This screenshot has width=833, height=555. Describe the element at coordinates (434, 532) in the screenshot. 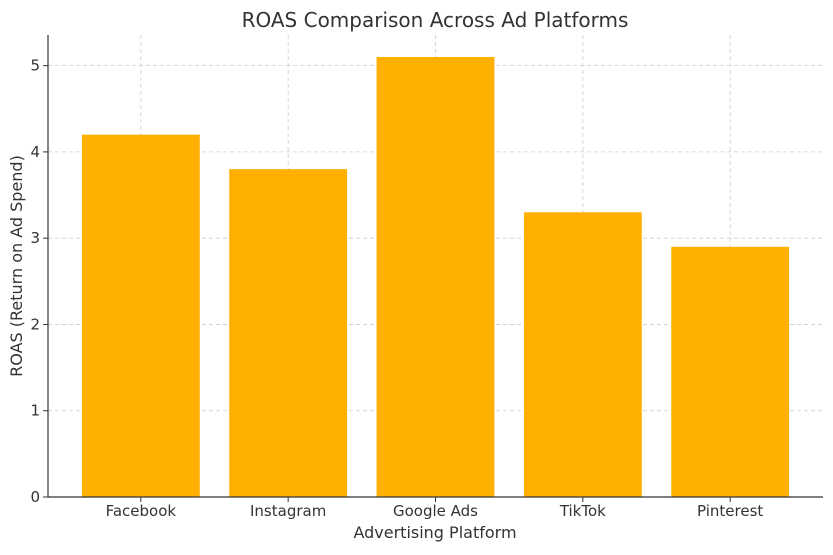

I see `x-axis-label: Advertising Platform` at that location.